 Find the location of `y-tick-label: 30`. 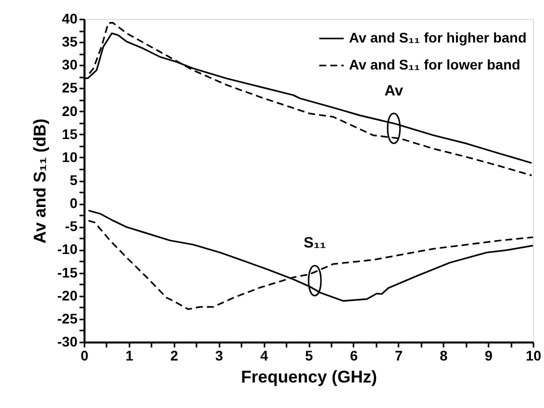

y-tick-label: 30 is located at coordinates (70, 64).